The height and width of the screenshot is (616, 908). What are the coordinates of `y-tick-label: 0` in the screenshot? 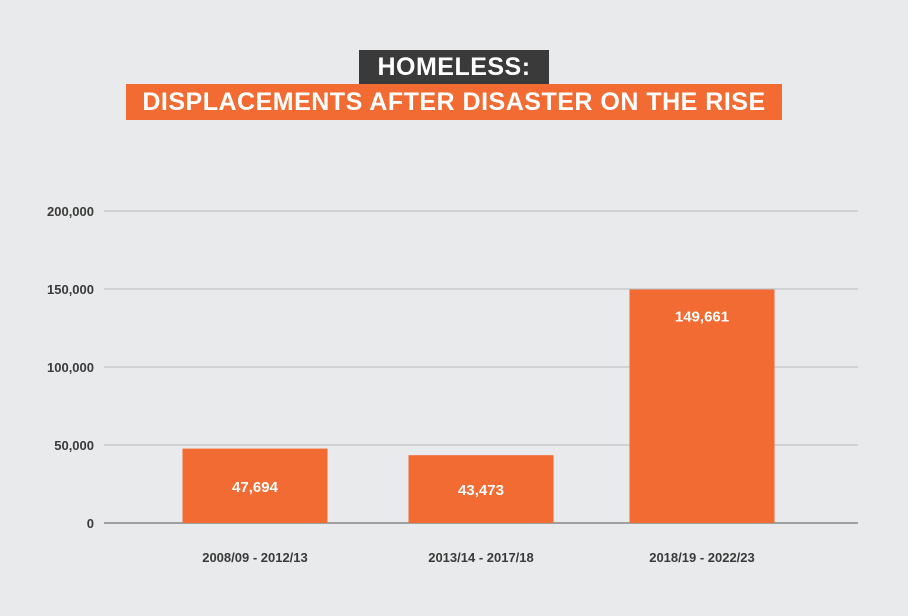 It's located at (90, 523).